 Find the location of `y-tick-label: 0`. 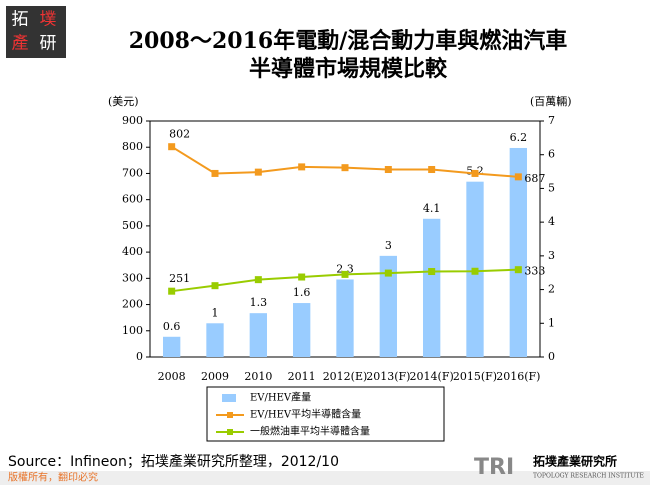

y-tick-label: 0 is located at coordinates (139, 356).